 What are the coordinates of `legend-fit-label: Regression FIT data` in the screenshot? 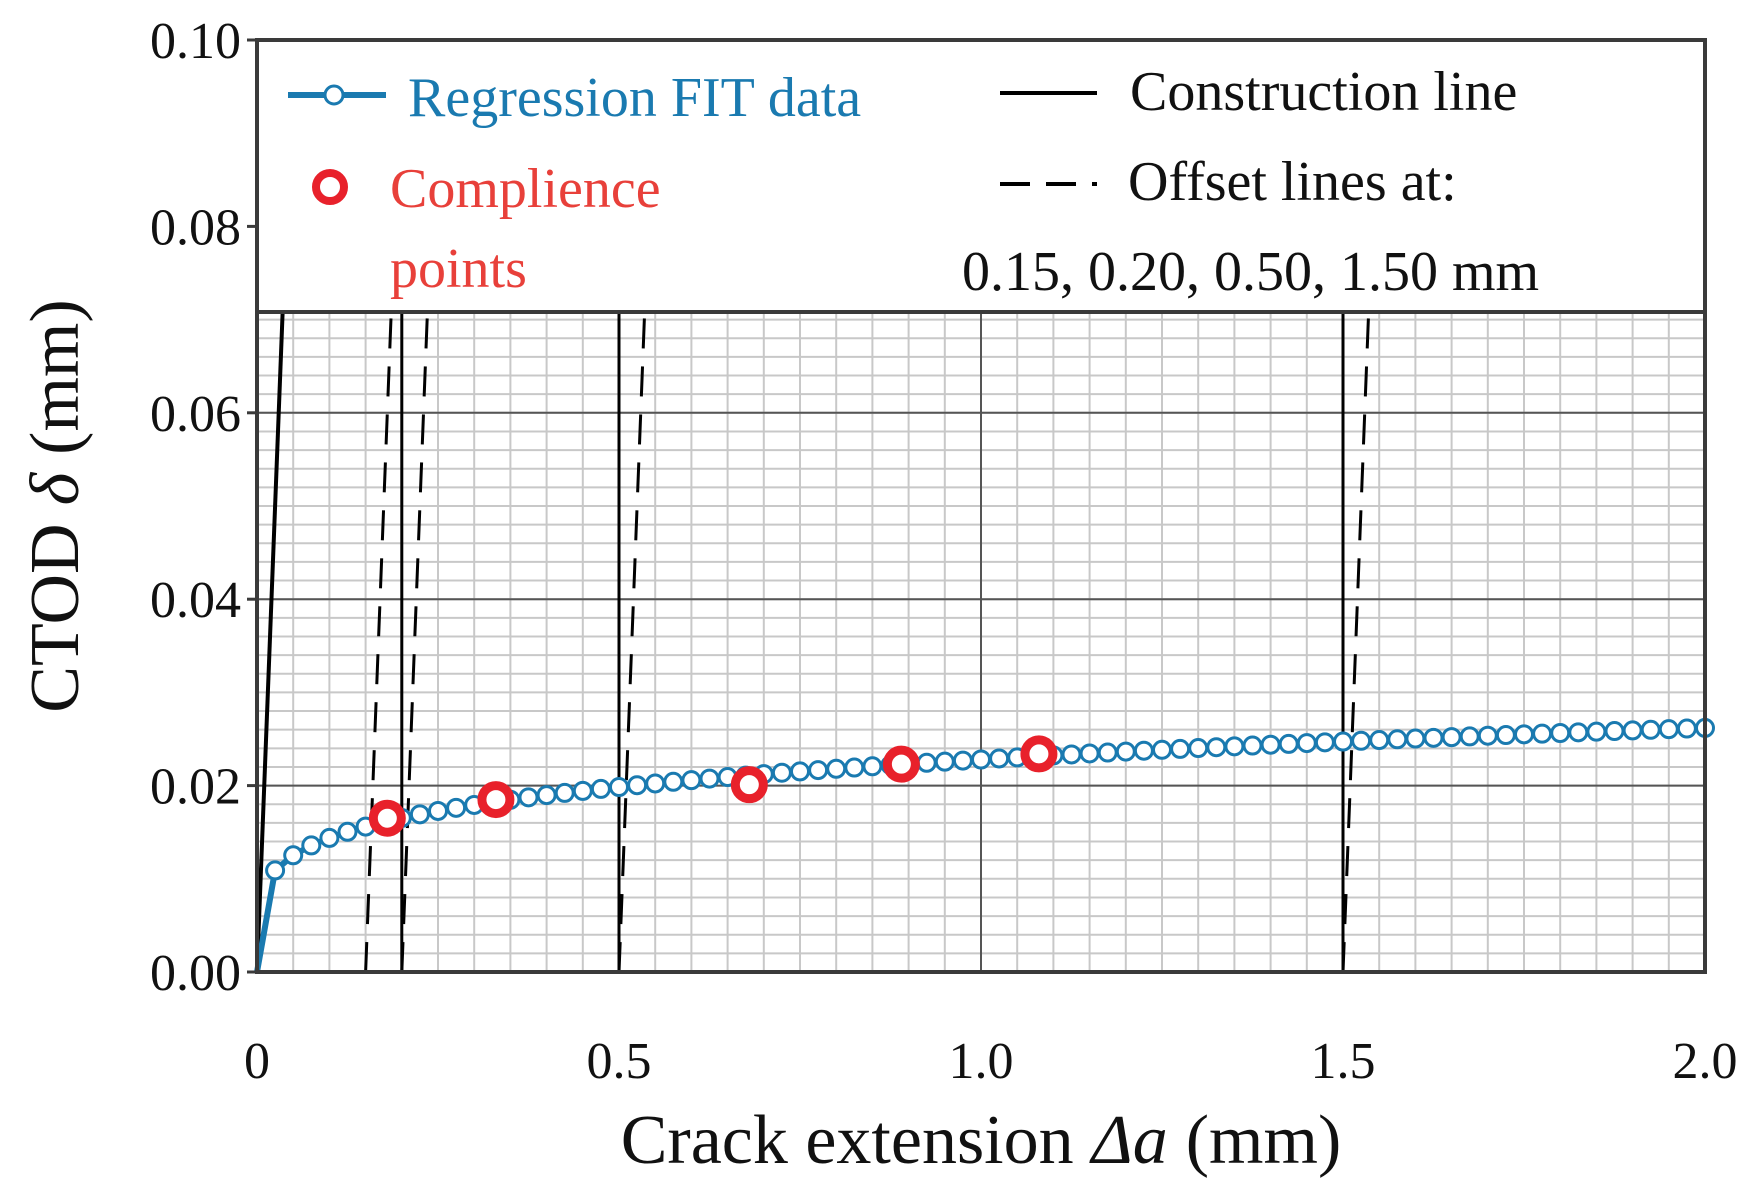 It's located at (634, 98).